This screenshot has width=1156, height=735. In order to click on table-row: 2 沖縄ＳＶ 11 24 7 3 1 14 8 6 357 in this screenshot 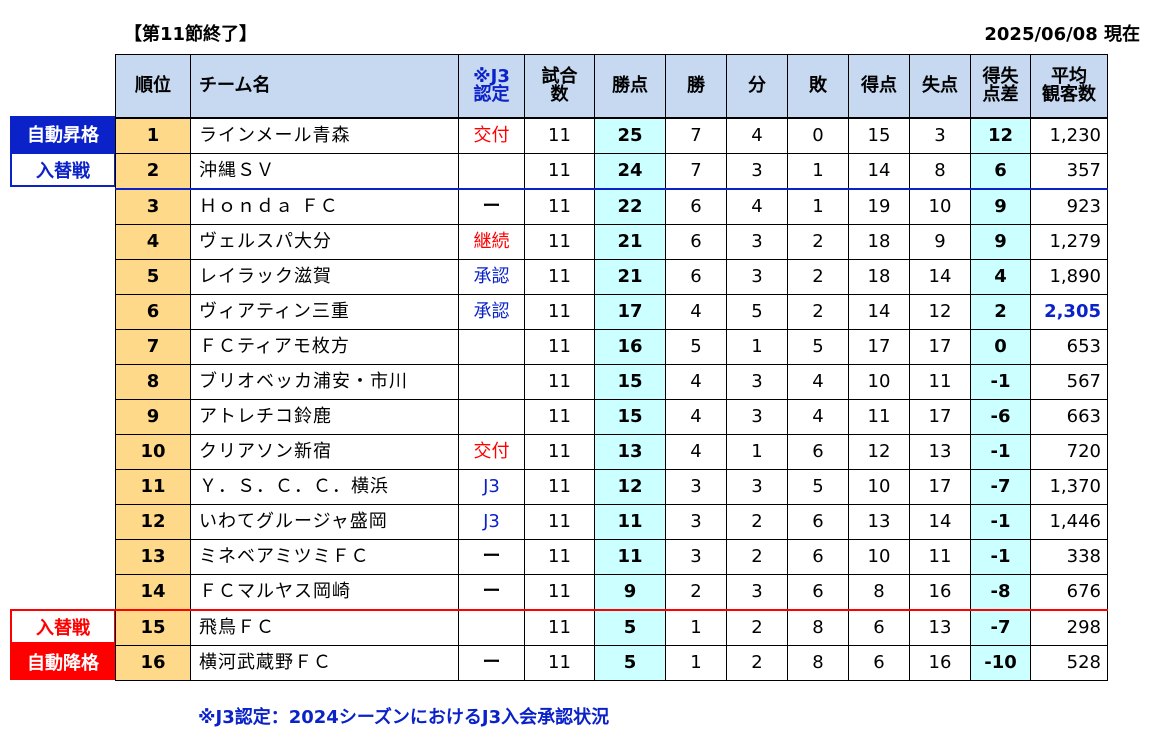, I will do `click(611, 171)`.